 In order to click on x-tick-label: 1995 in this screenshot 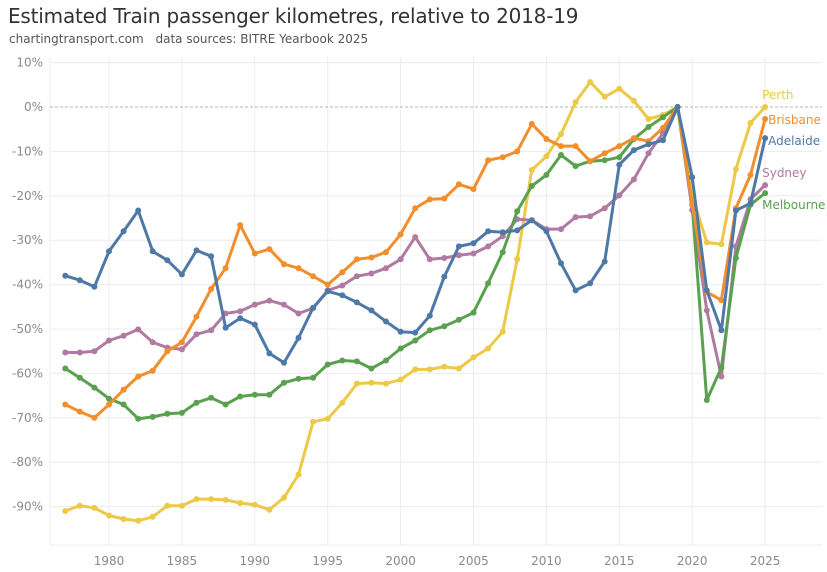, I will do `click(327, 561)`.